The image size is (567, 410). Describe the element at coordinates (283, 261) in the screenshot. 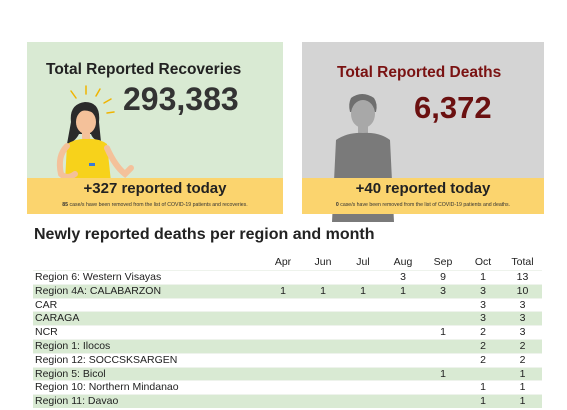

I see `column-header: Apr` at that location.